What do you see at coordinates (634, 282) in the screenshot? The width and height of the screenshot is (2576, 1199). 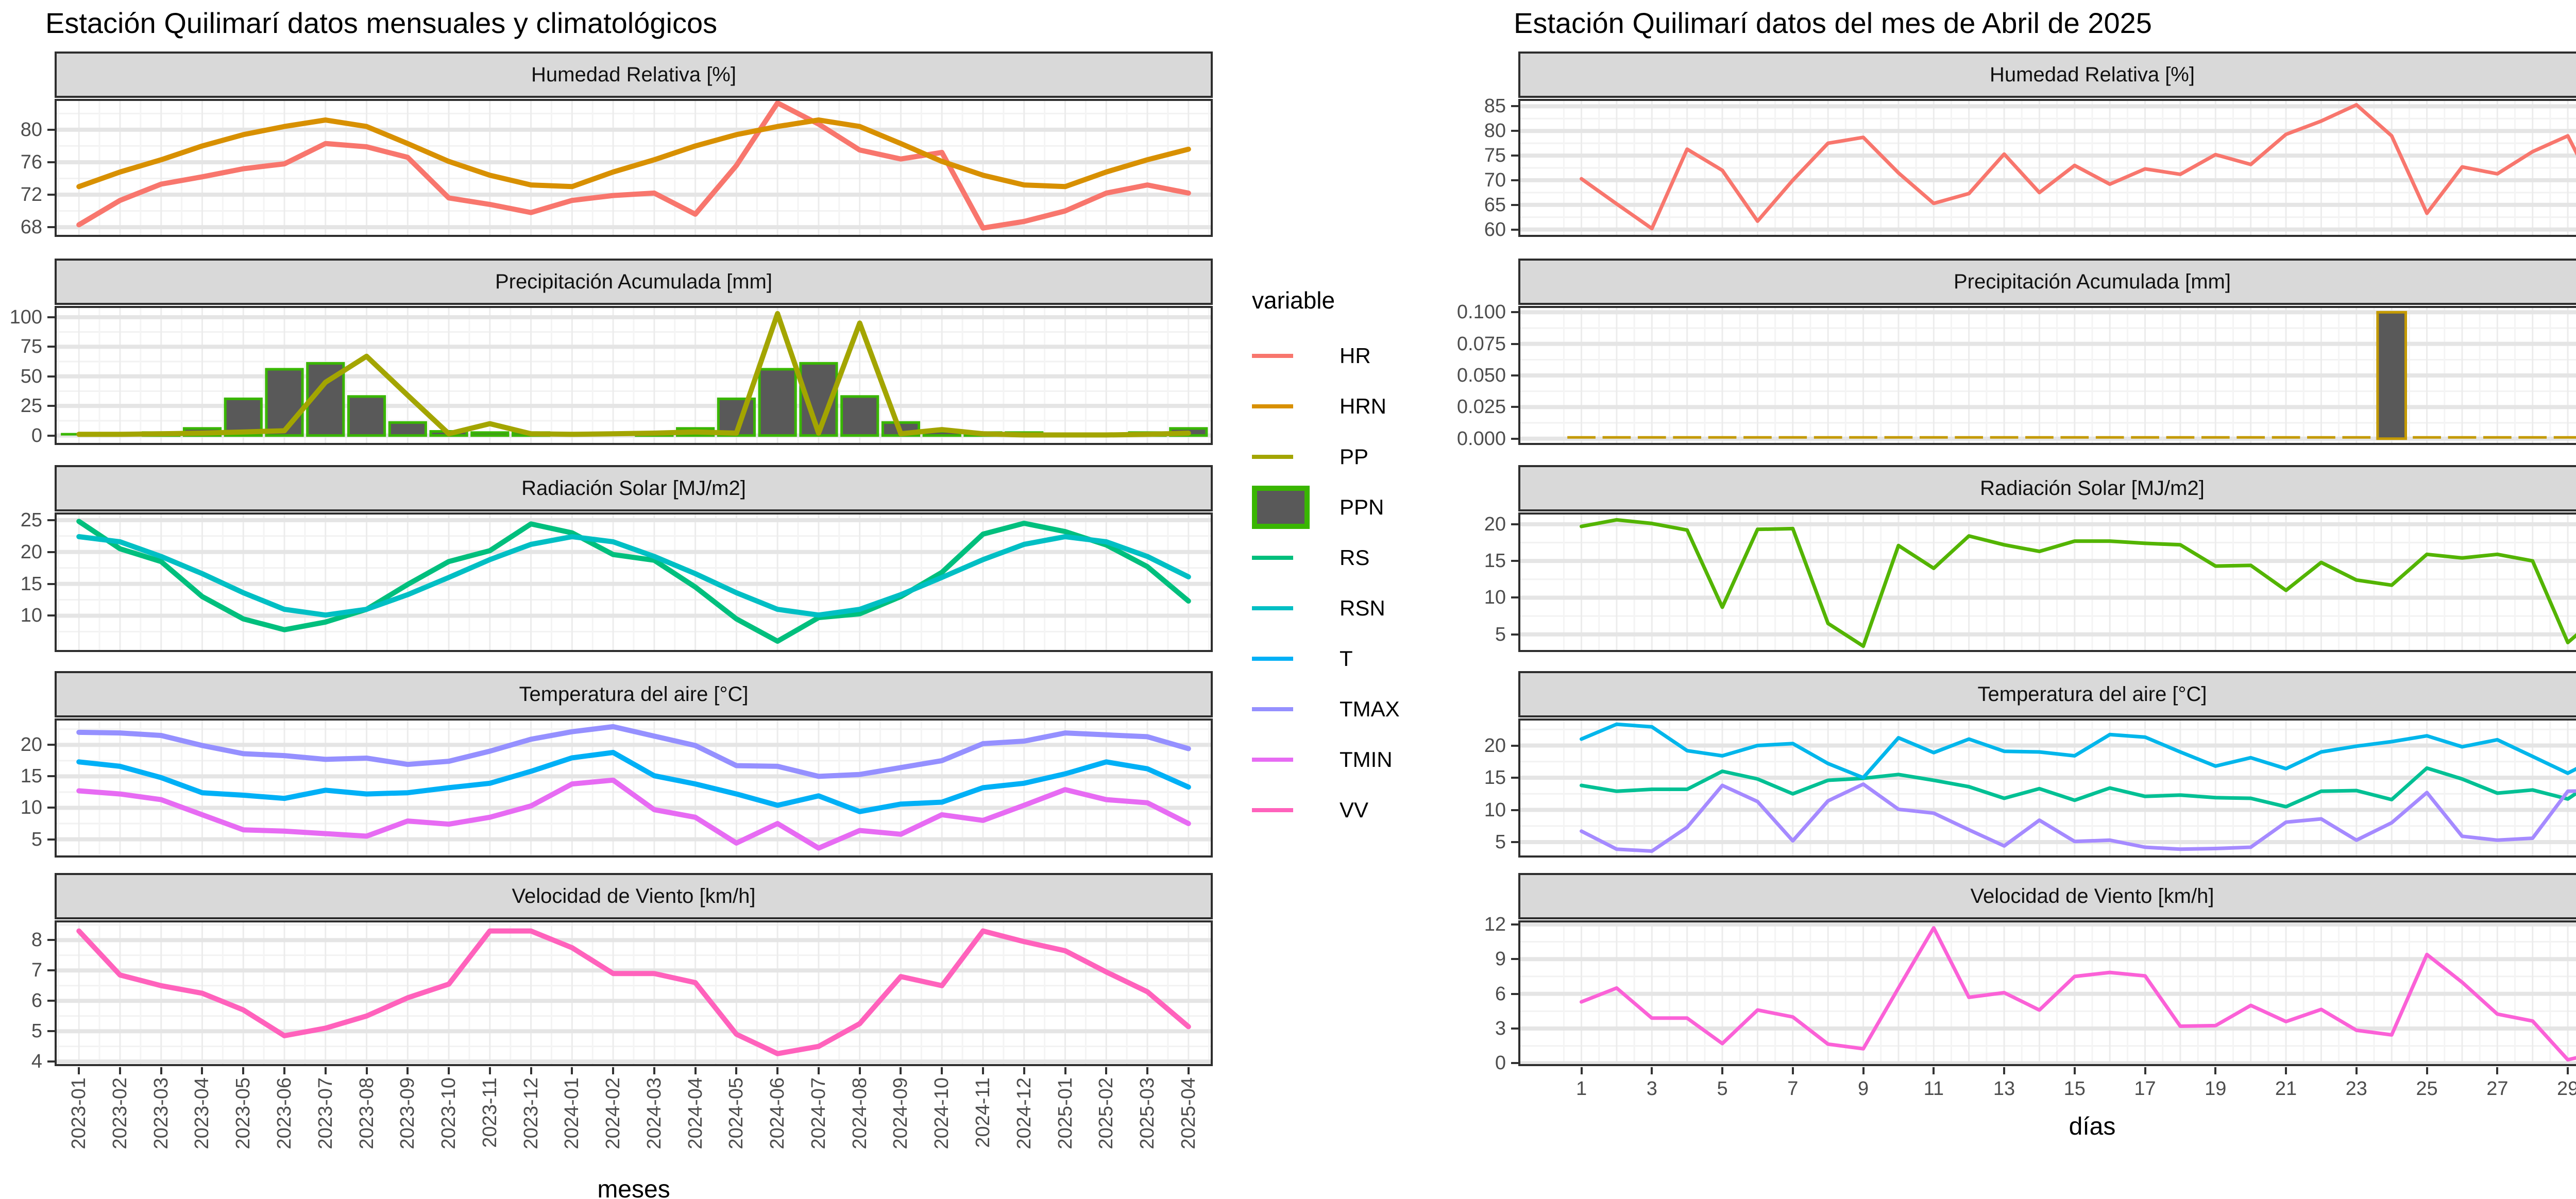 I see `facet-strip: Precipitación Acumulada [mm]` at bounding box center [634, 282].